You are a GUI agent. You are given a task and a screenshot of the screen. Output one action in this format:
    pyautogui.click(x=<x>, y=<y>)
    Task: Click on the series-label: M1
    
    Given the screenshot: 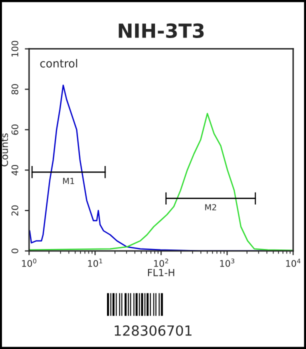 What is the action you would take?
    pyautogui.click(x=68, y=181)
    